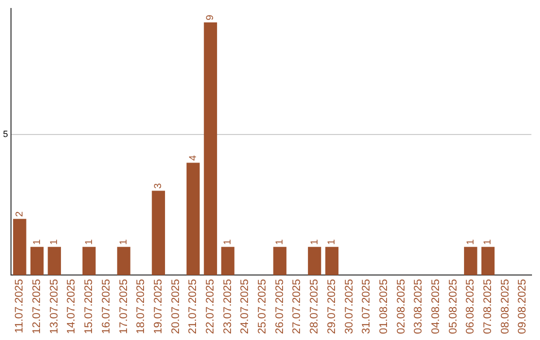 This screenshot has height=340, width=540. I want to click on x-tick-label: 01.08.2025, so click(384, 306).